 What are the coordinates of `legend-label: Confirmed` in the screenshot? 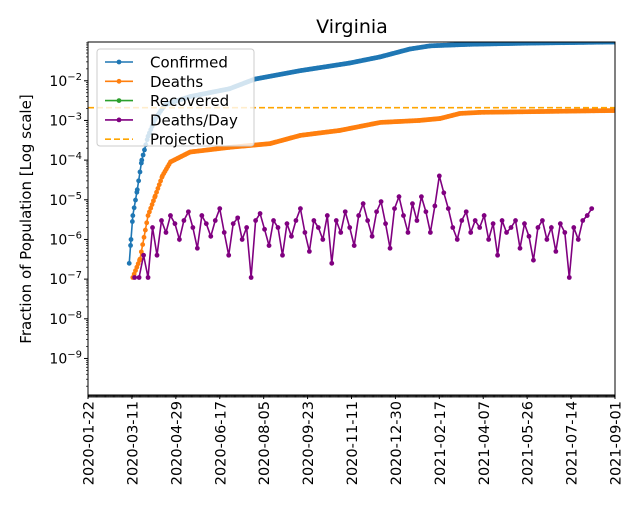 It's located at (189, 63).